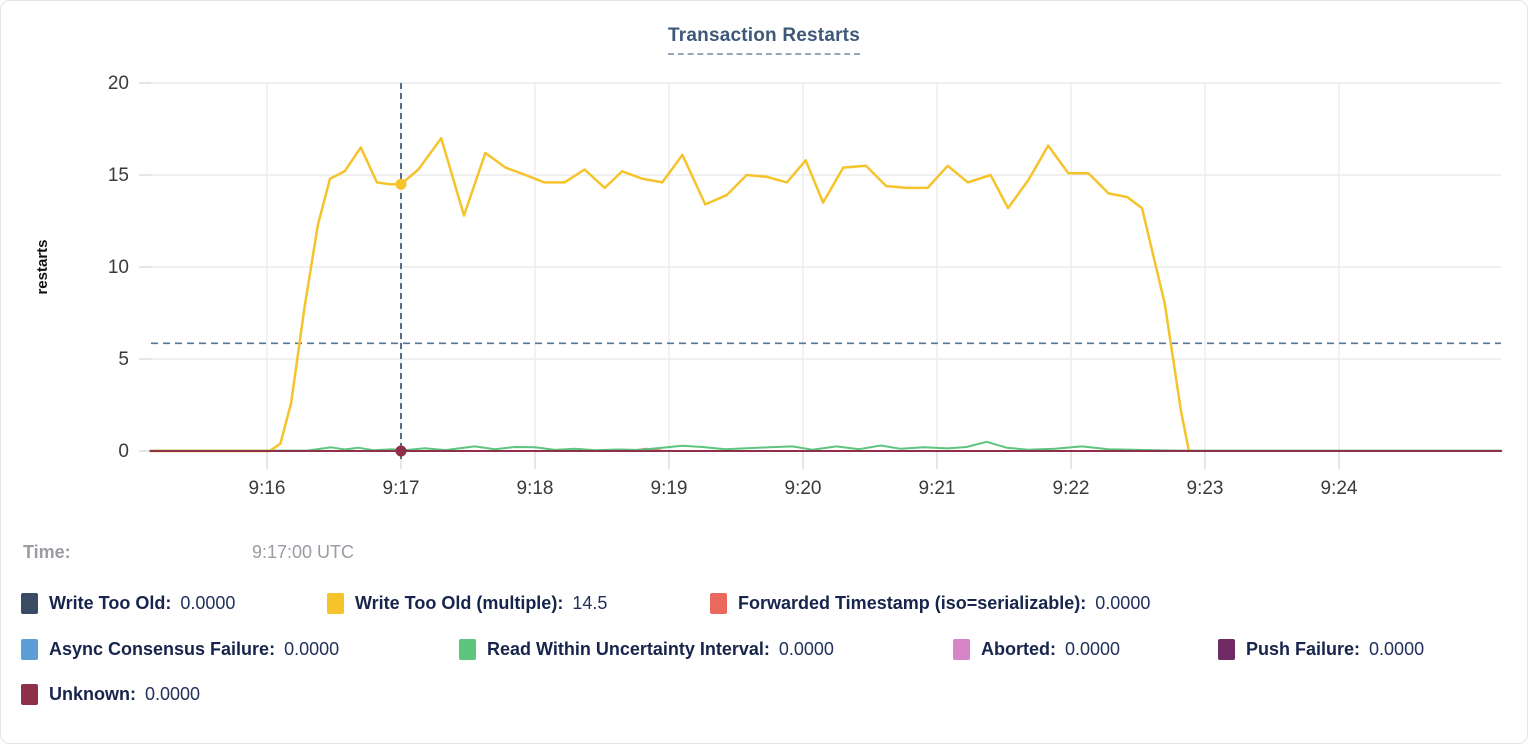 The width and height of the screenshot is (1528, 744). What do you see at coordinates (42, 266) in the screenshot?
I see `y-axis-label: restarts` at bounding box center [42, 266].